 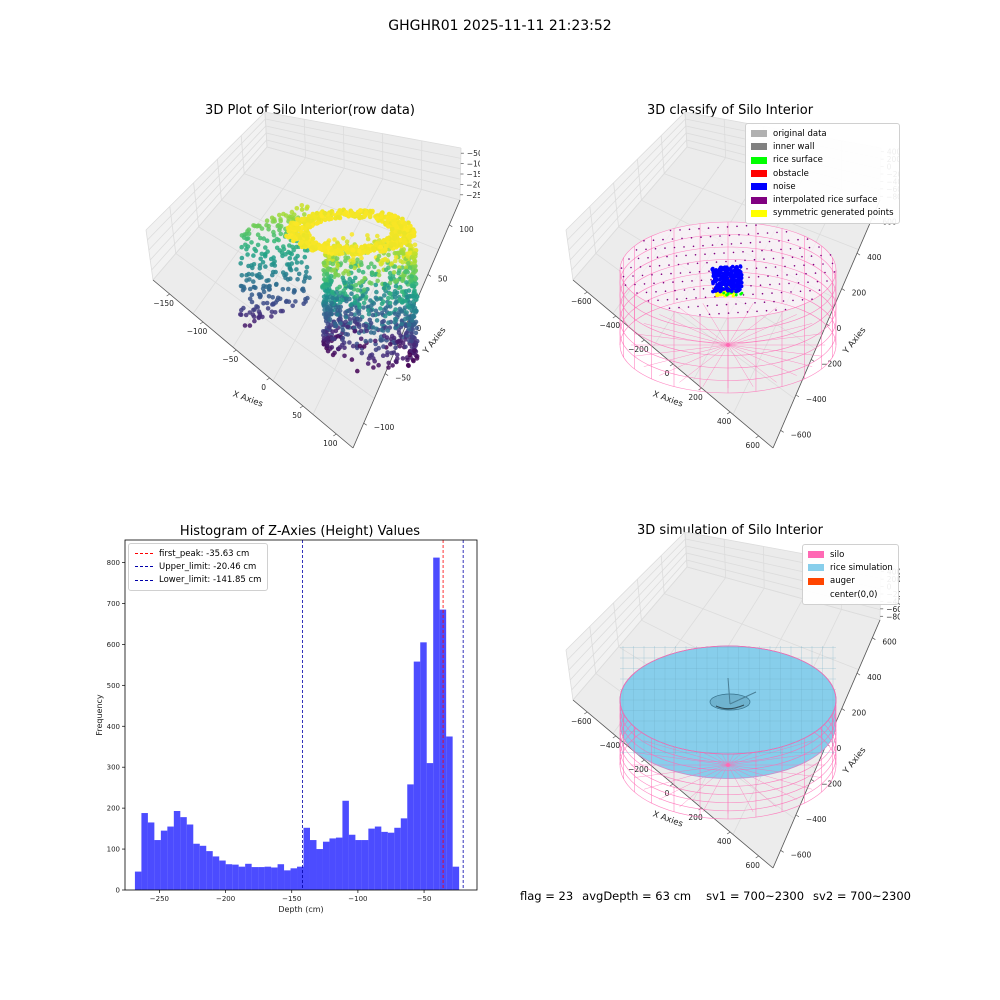 What do you see at coordinates (801, 434) in the screenshot?
I see `y-tick-label: −600` at bounding box center [801, 434].